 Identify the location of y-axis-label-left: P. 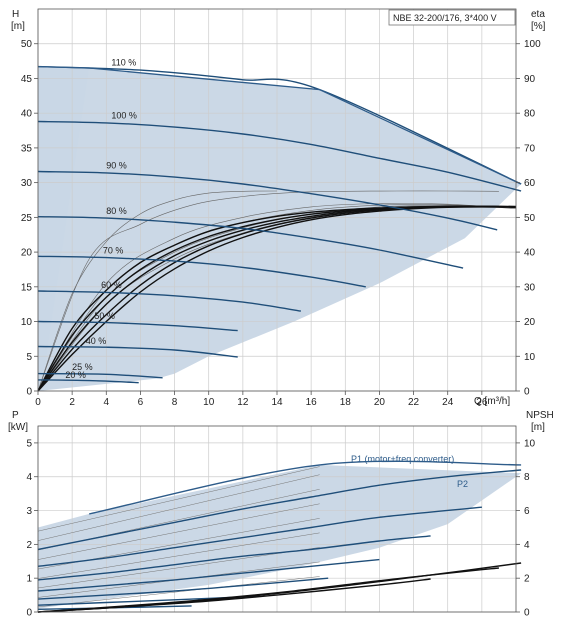
(15, 415).